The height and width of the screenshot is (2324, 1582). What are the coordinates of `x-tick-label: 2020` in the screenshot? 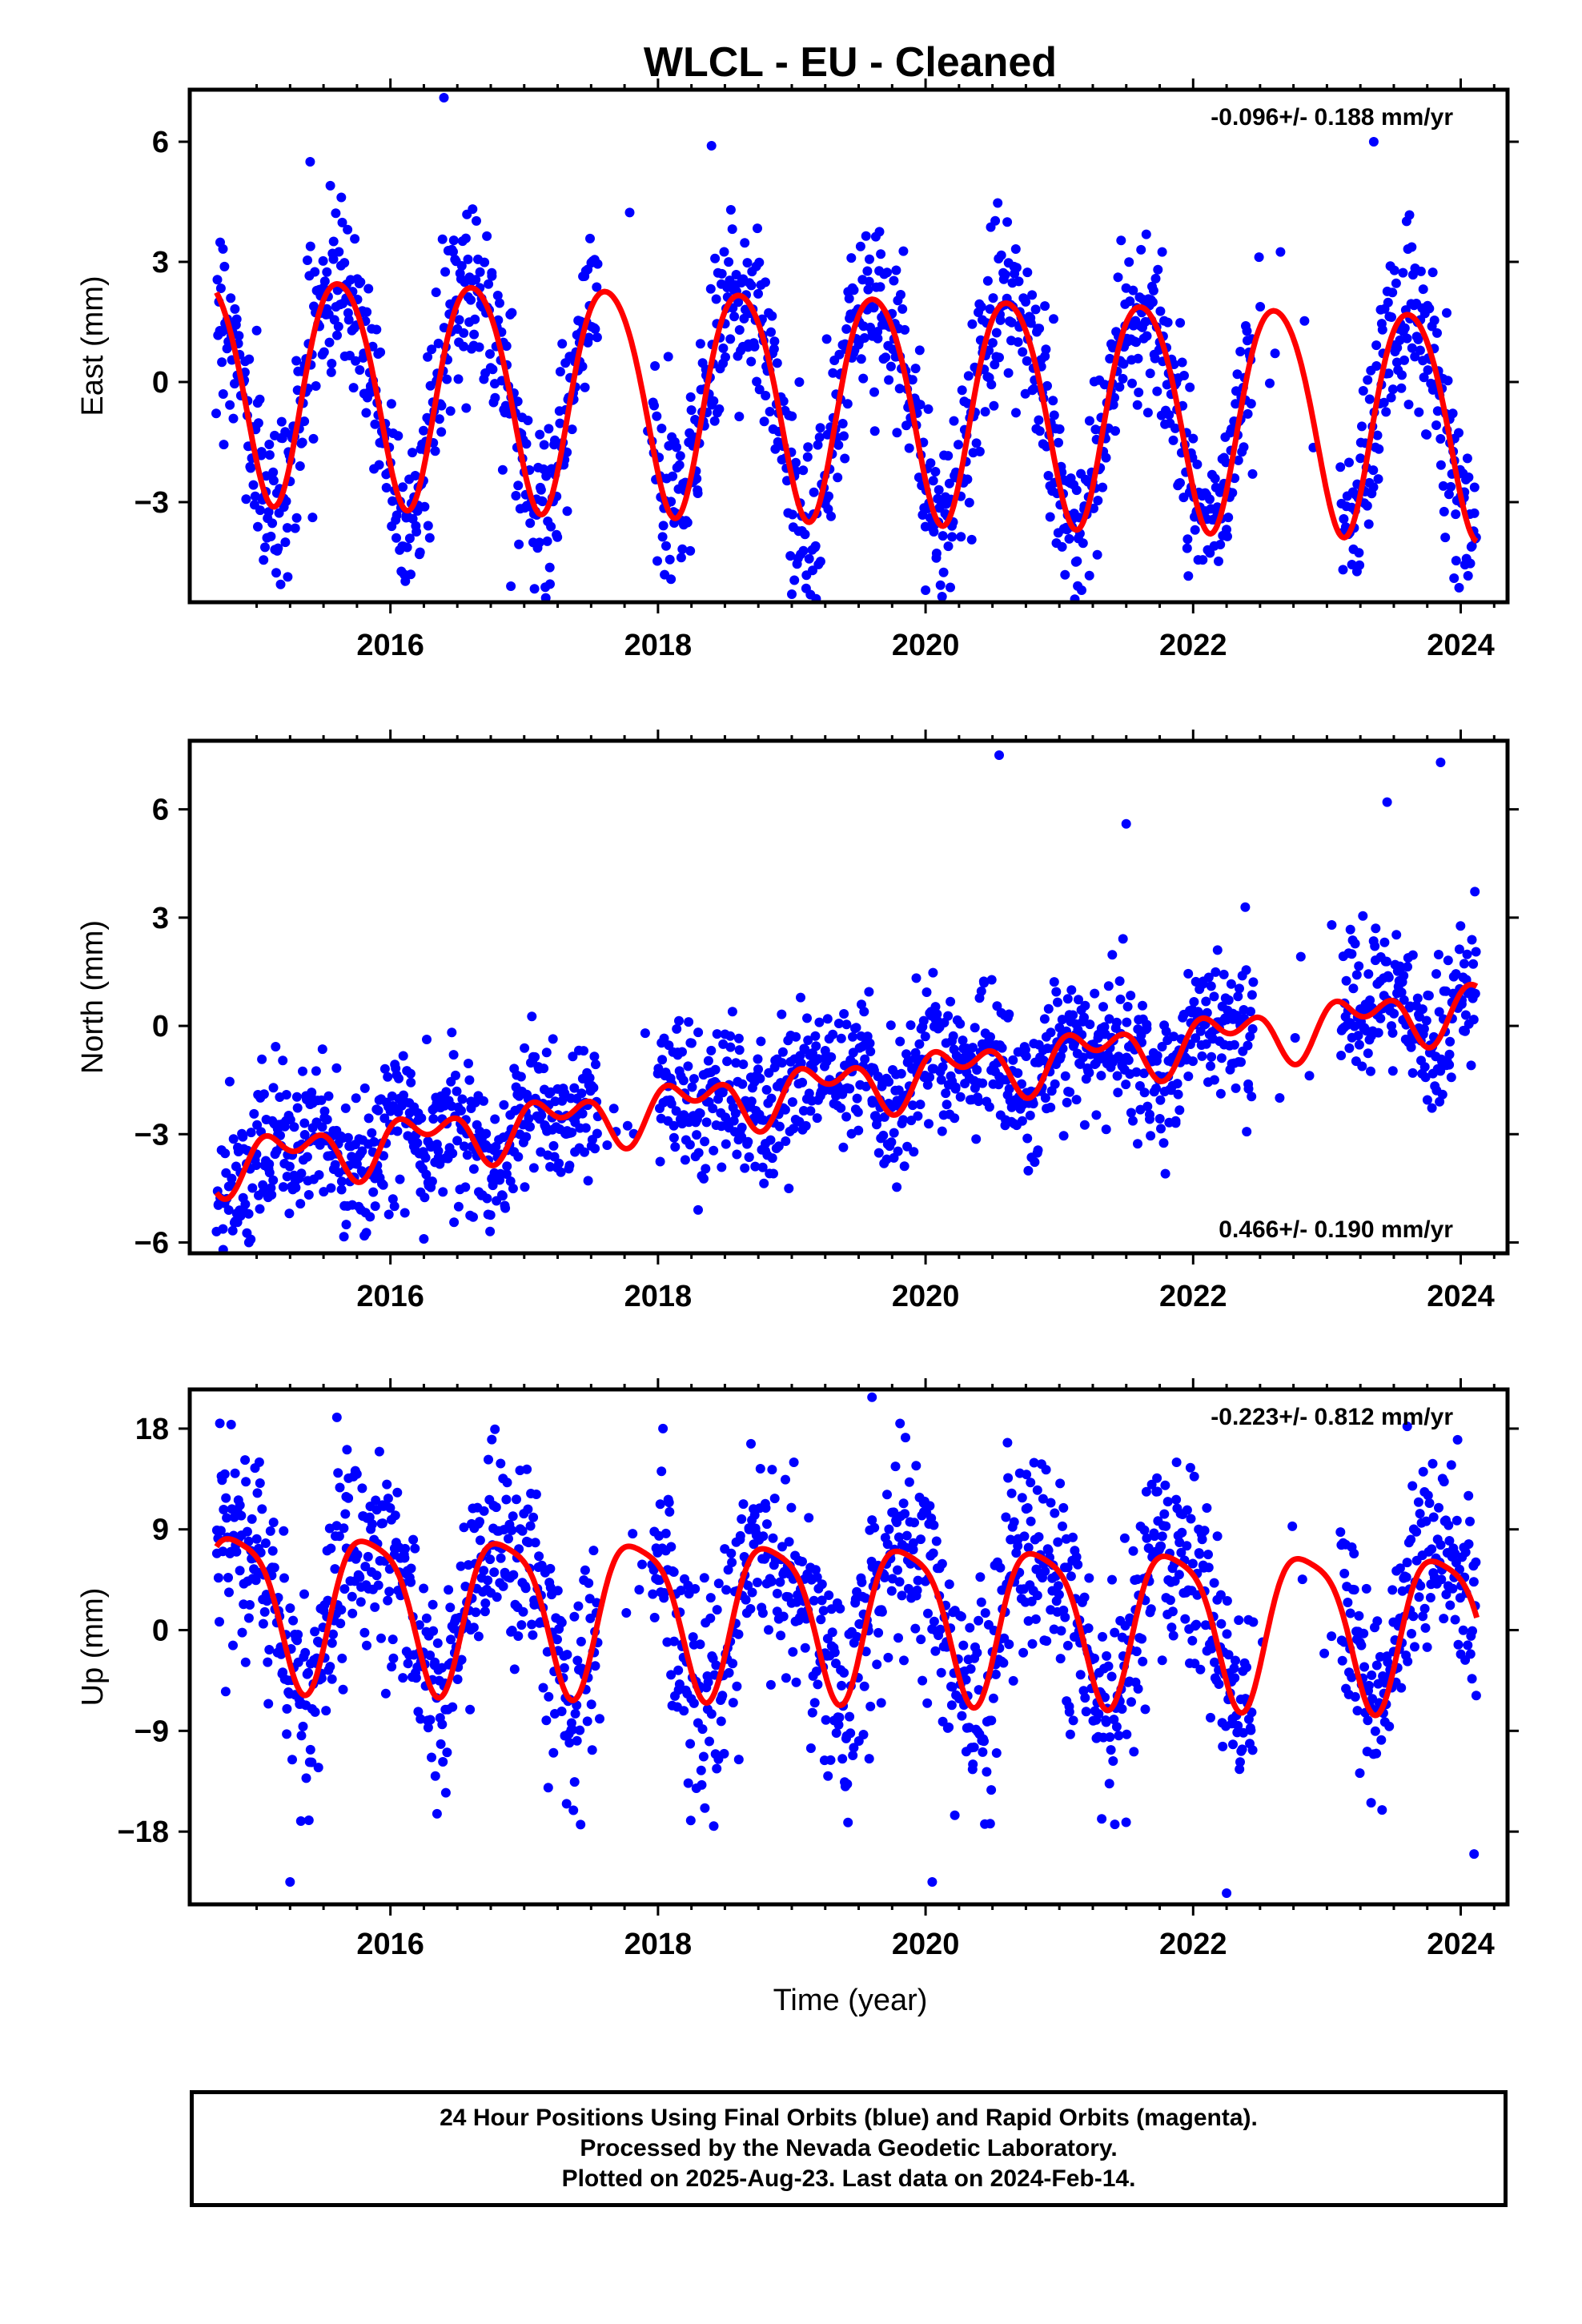 It's located at (926, 1296).